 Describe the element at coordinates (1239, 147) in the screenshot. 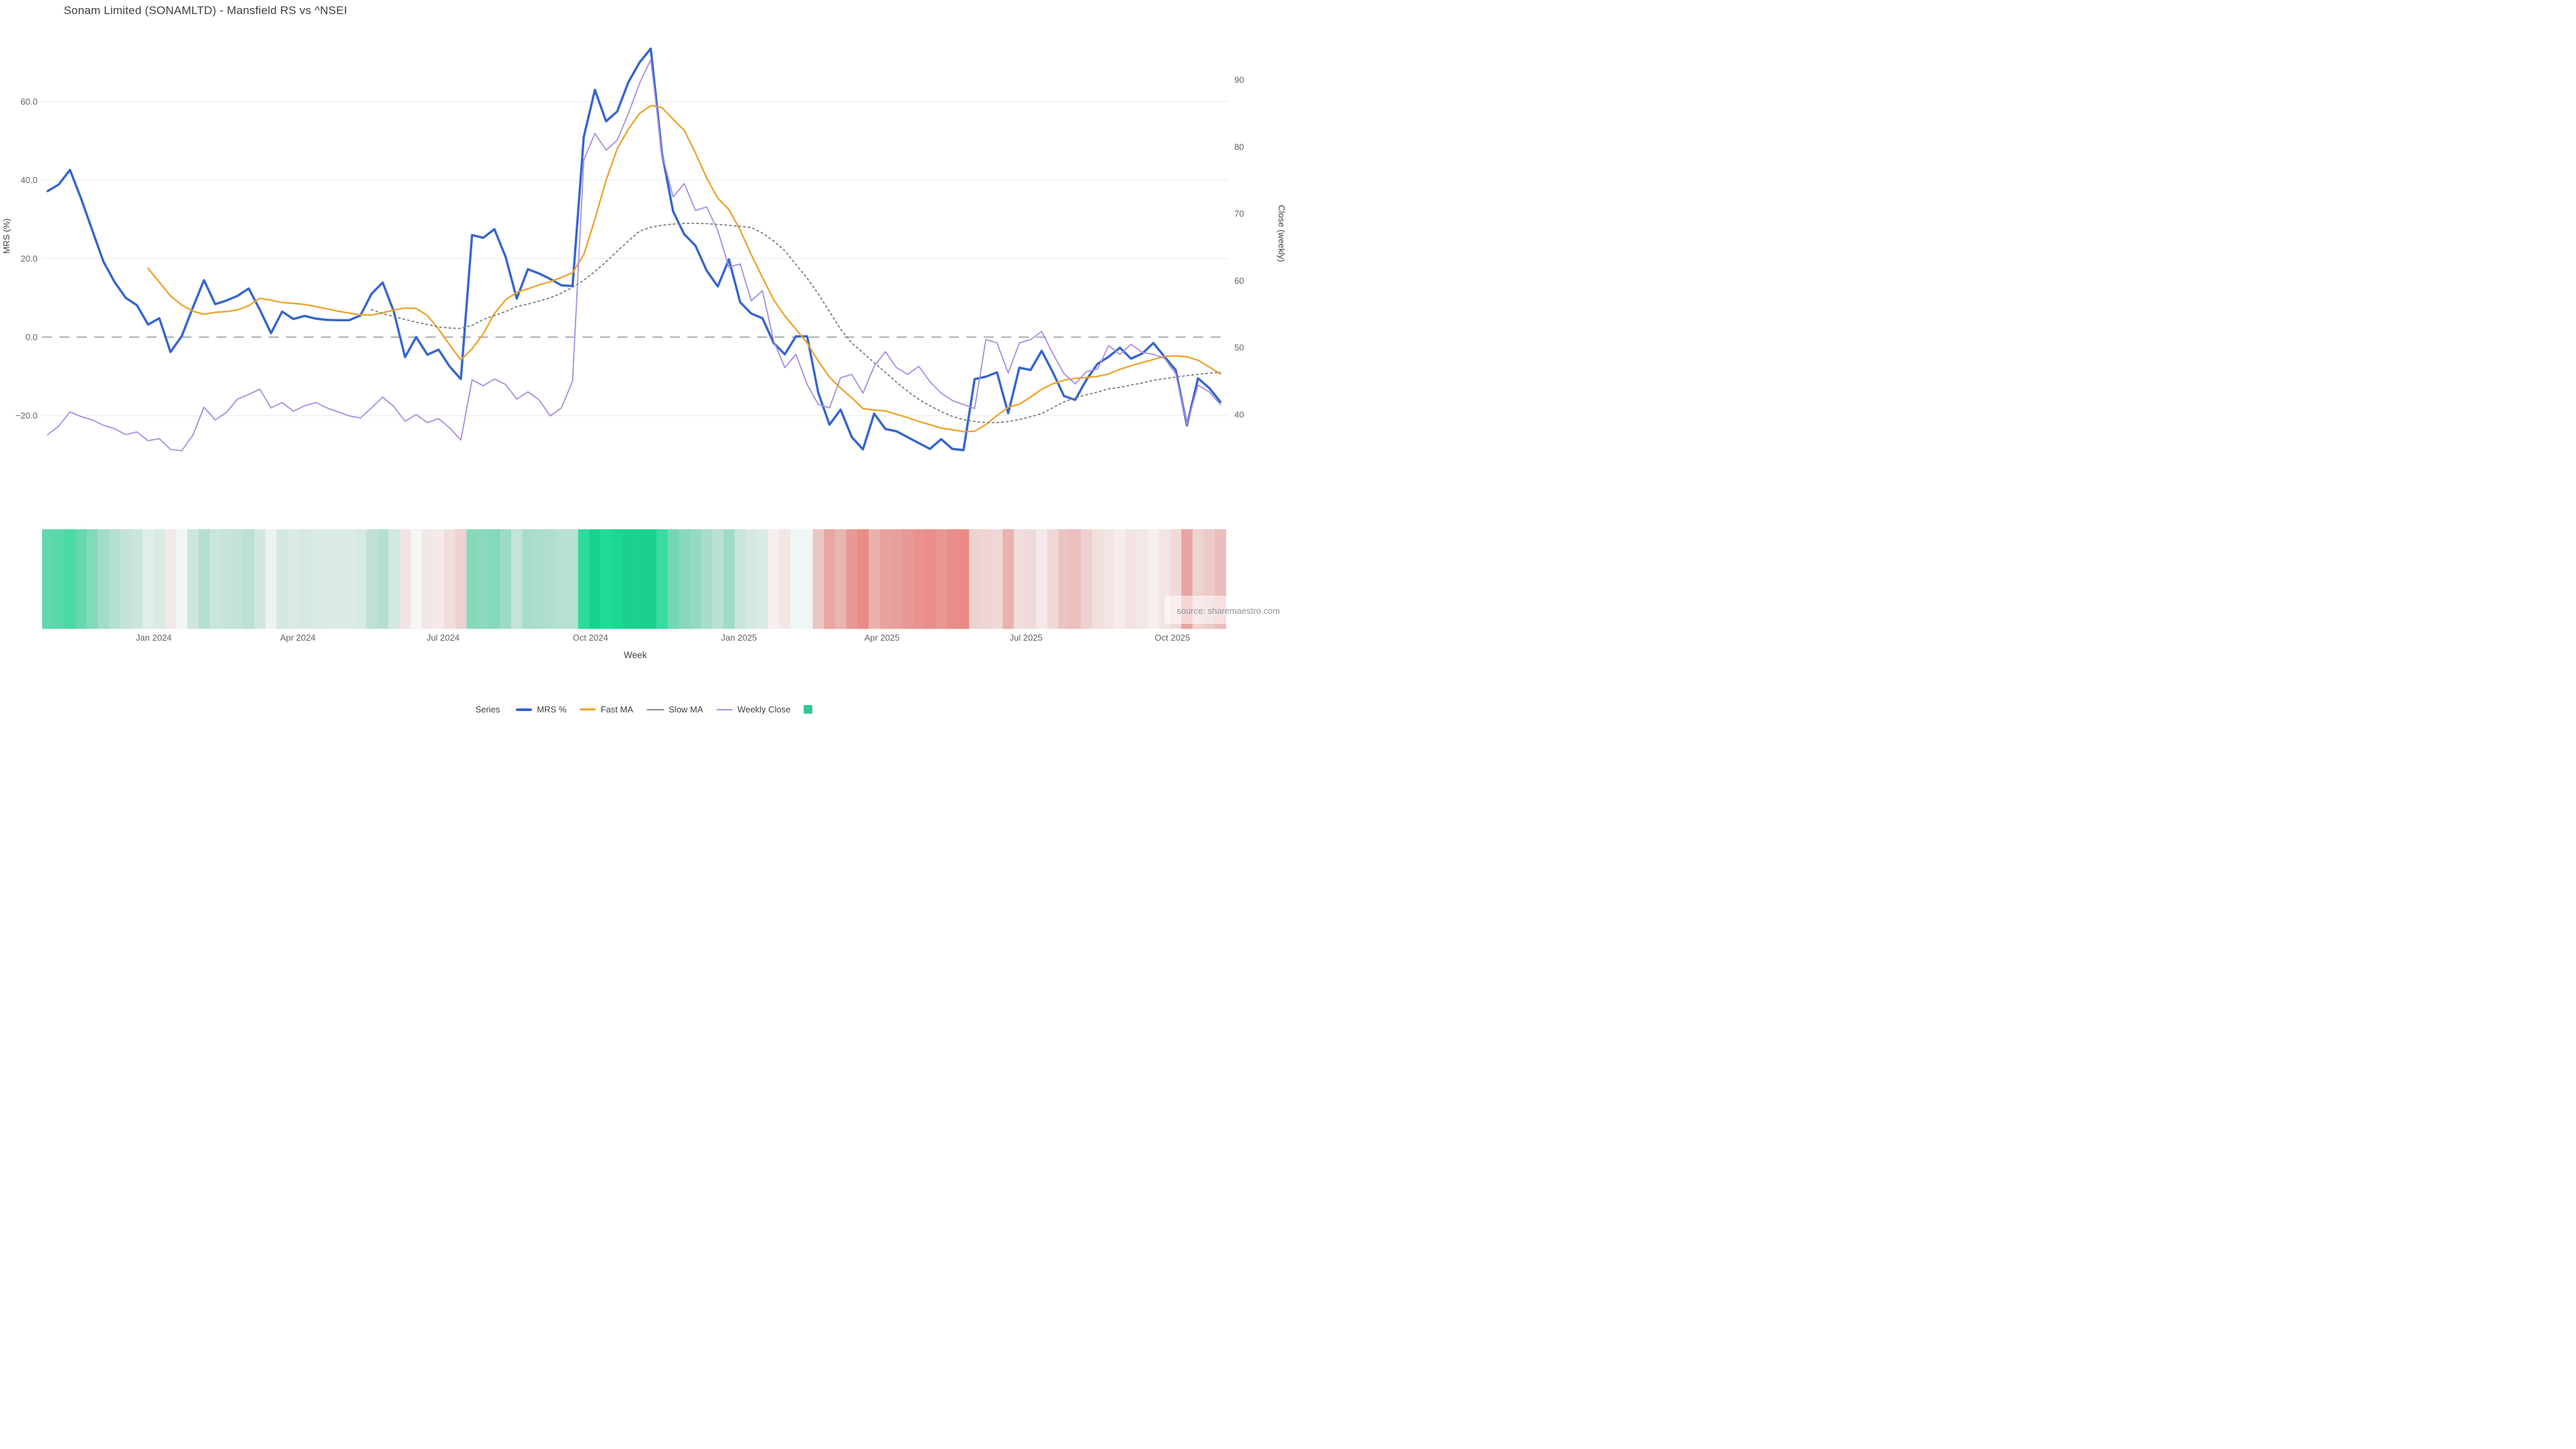

I see `y-right-tick-label: 80` at that location.